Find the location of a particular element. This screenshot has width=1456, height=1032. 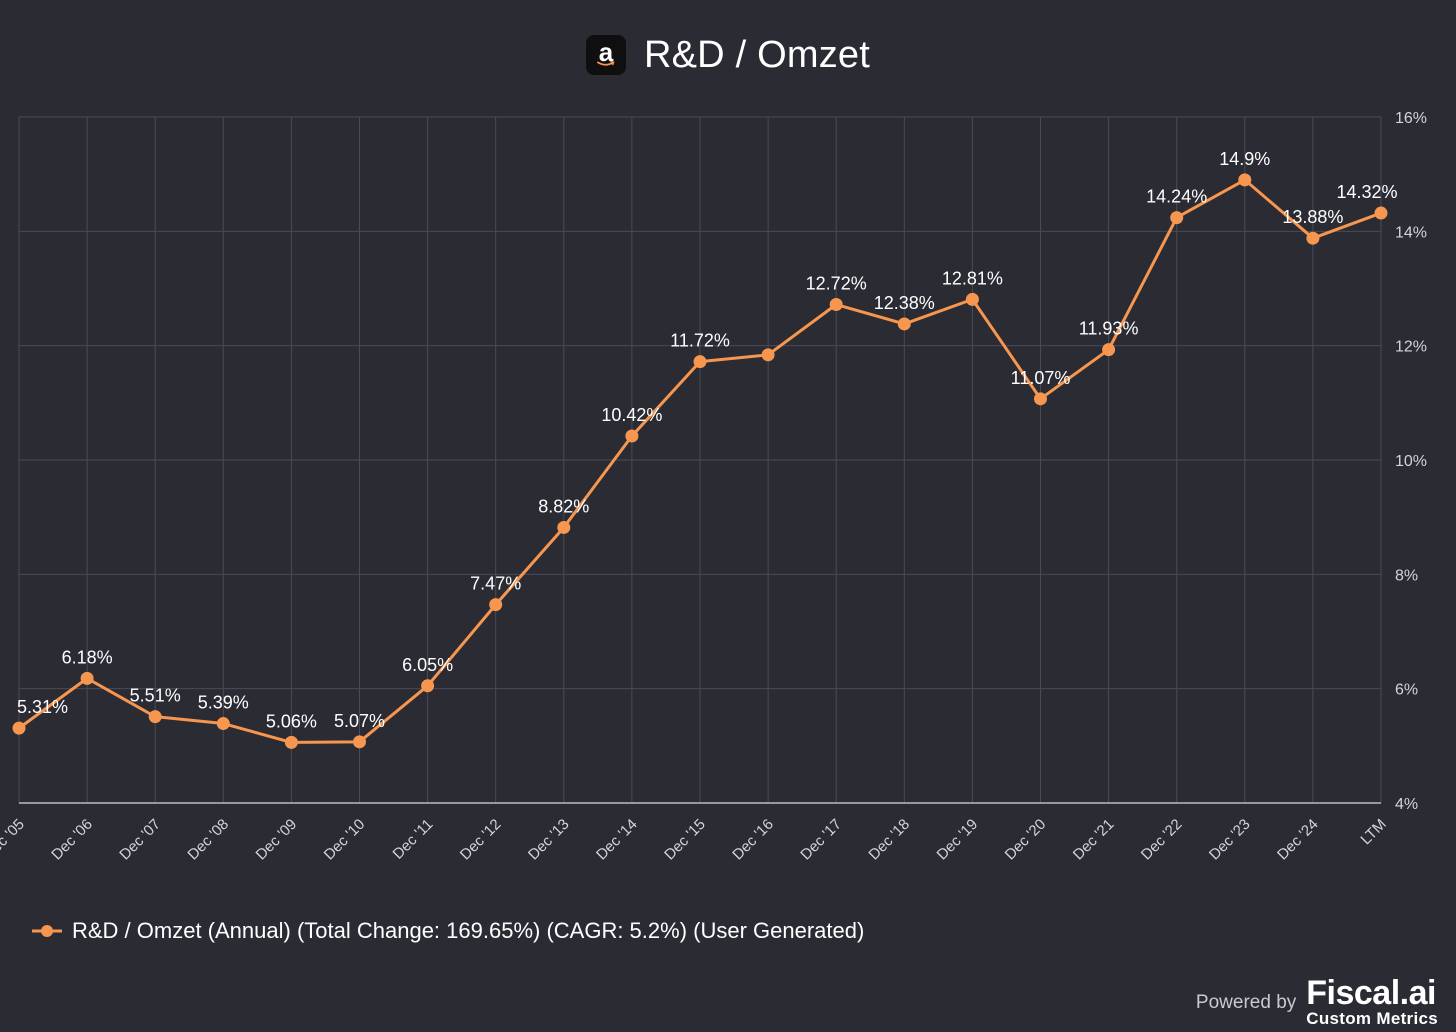

chart-header: a R&D / Omzet is located at coordinates (728, 55).